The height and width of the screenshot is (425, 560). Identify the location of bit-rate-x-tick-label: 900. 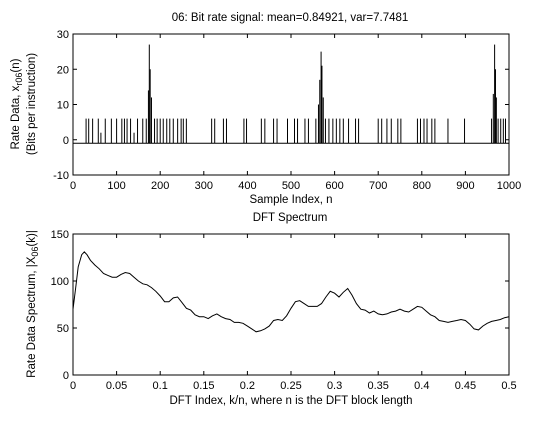
(465, 186).